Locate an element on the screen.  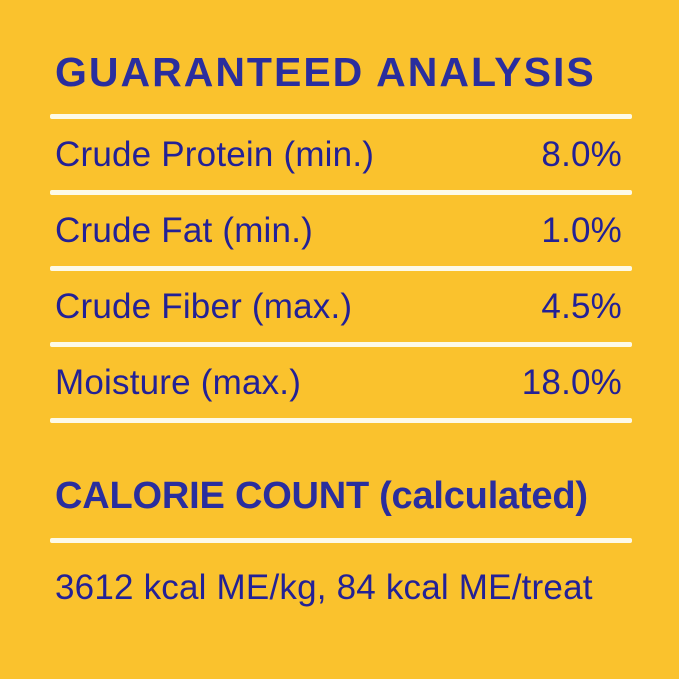
nutrient-label: Crude Fiber (max.) is located at coordinates (204, 306).